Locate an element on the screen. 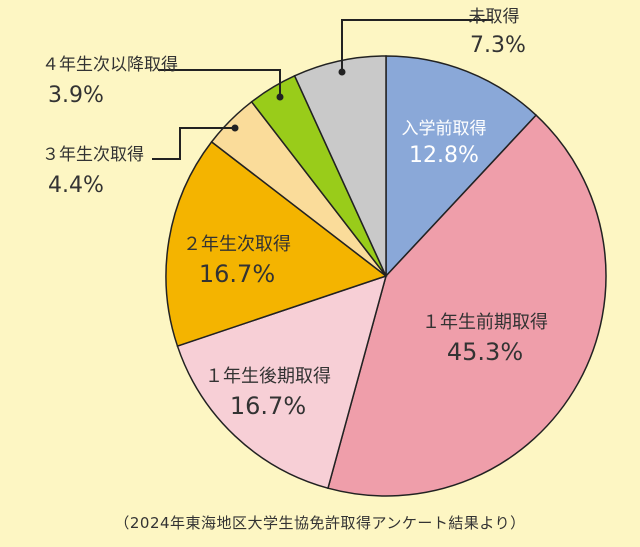  slice-name-label: １年生後期取得 is located at coordinates (268, 376).